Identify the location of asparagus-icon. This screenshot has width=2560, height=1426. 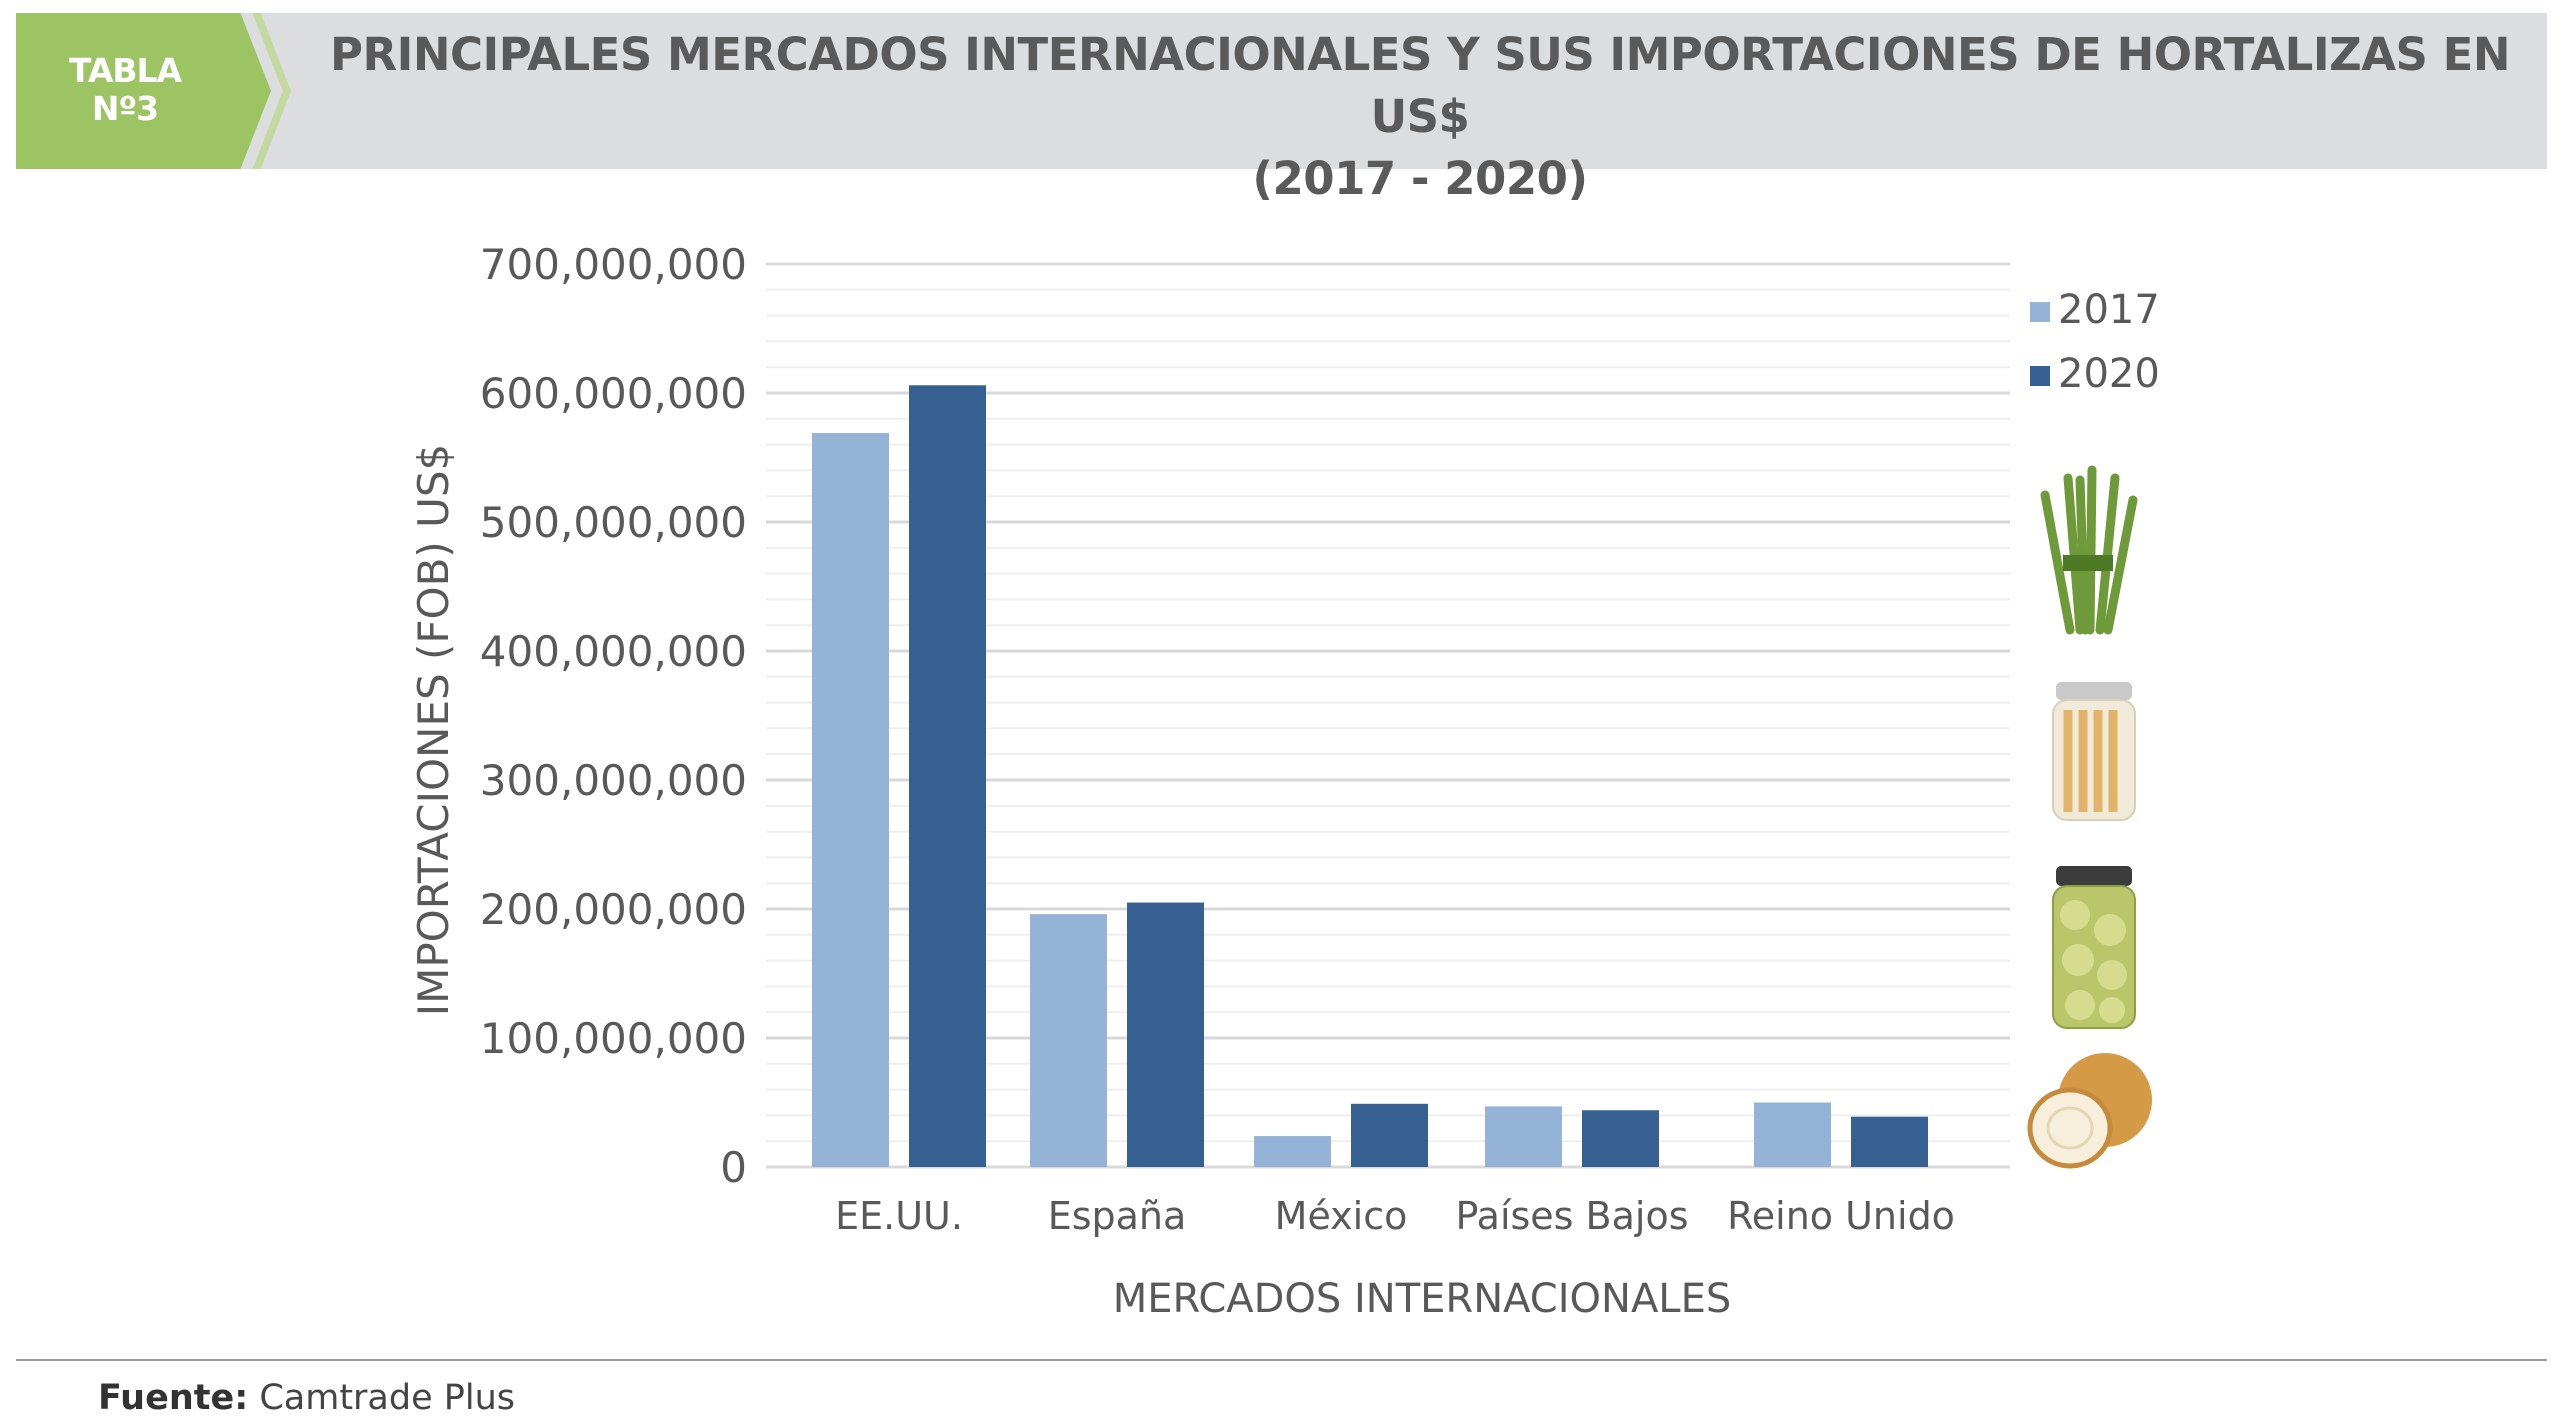
(2089, 550).